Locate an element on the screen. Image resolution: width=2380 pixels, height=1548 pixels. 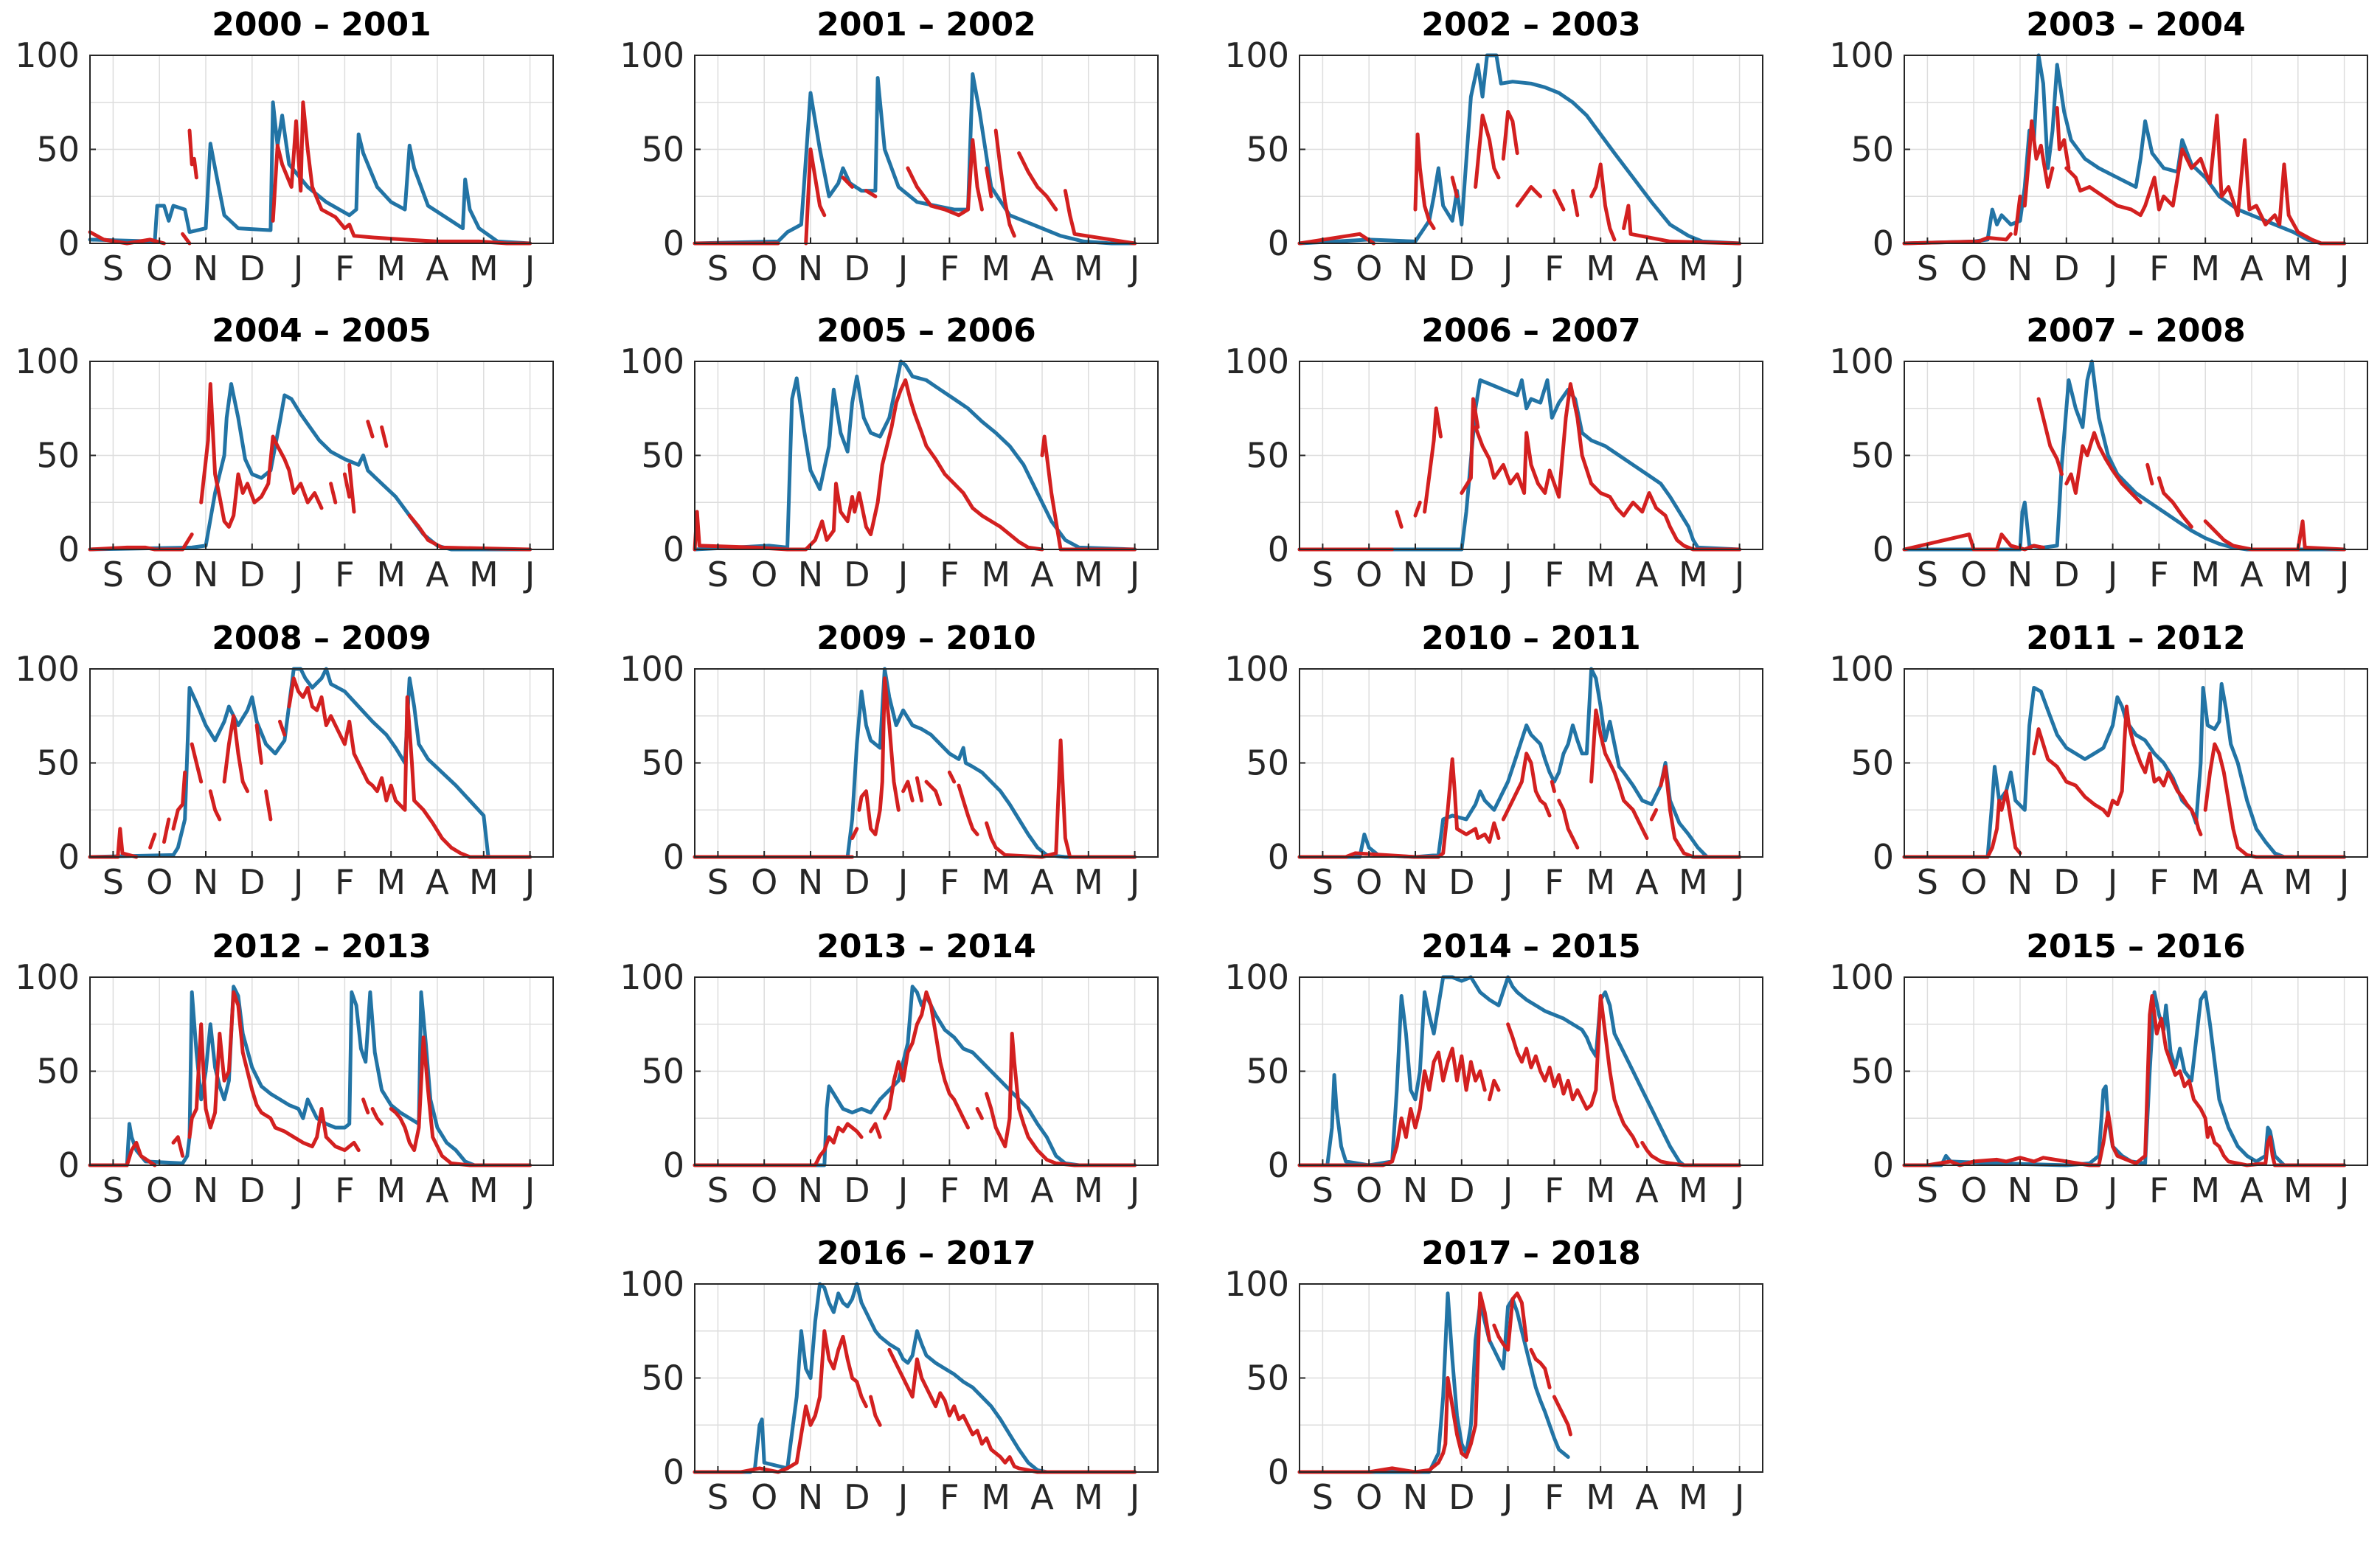
chart-panel-2016-2017: 2016 – 2017 S O N D J F M A M J 0 50 100 is located at coordinates (901, 1380).